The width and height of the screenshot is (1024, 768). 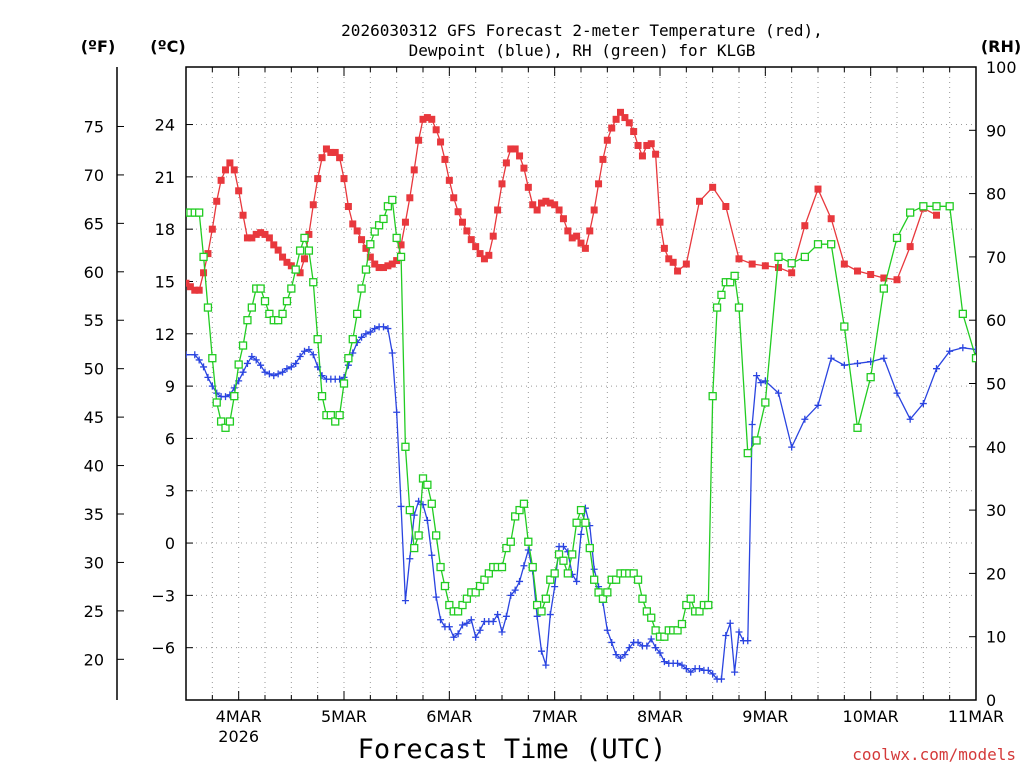 I want to click on rh-tick-label: 0, so click(x=991, y=700).